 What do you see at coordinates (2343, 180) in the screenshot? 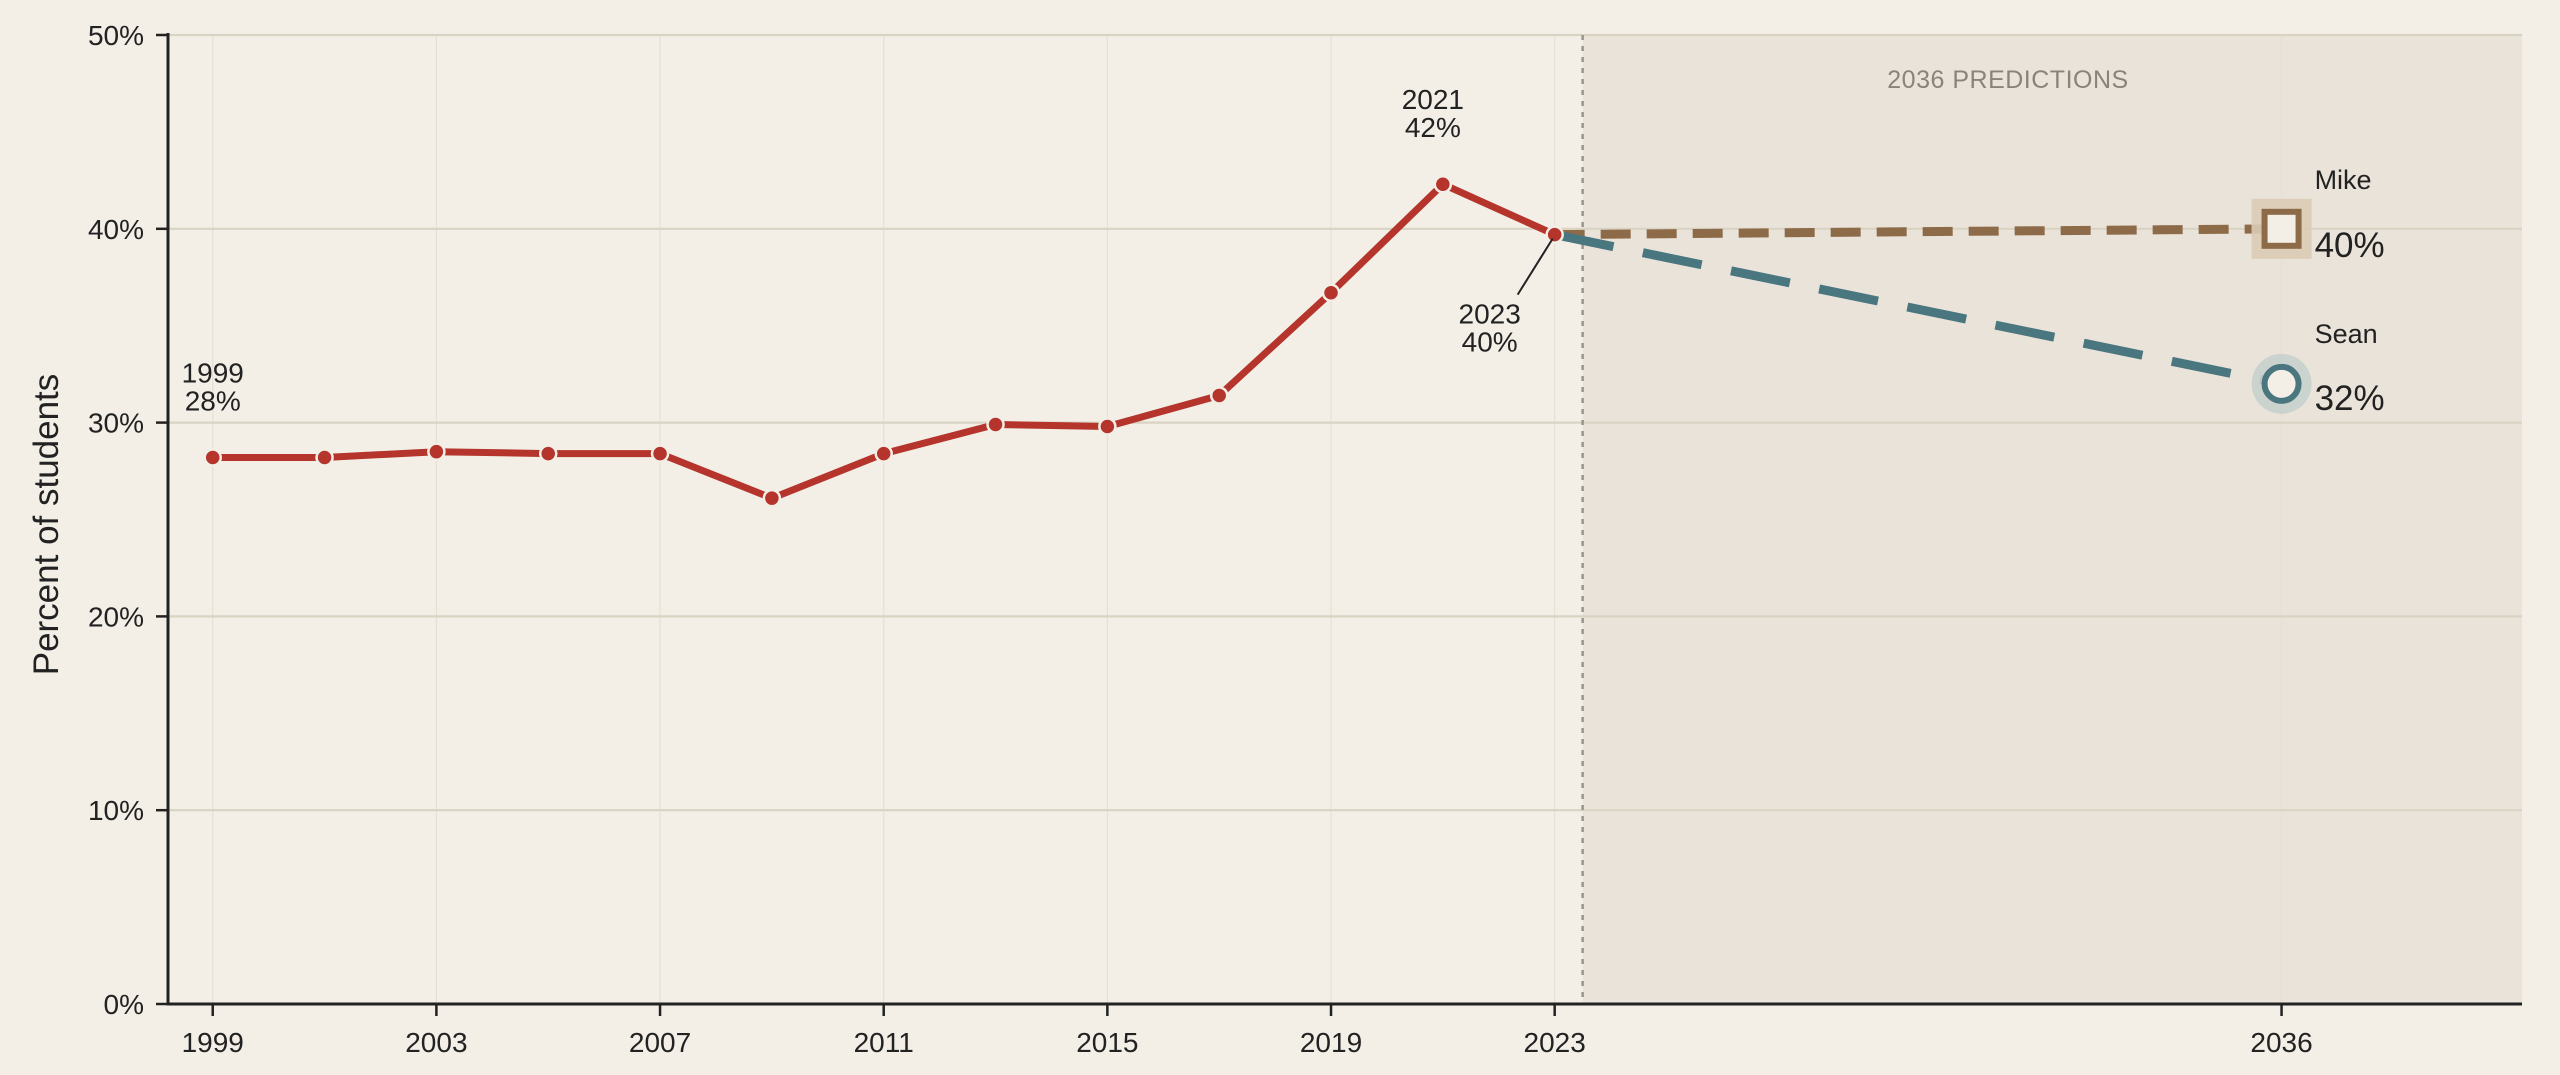
I see `mike-name-label: Mike` at bounding box center [2343, 180].